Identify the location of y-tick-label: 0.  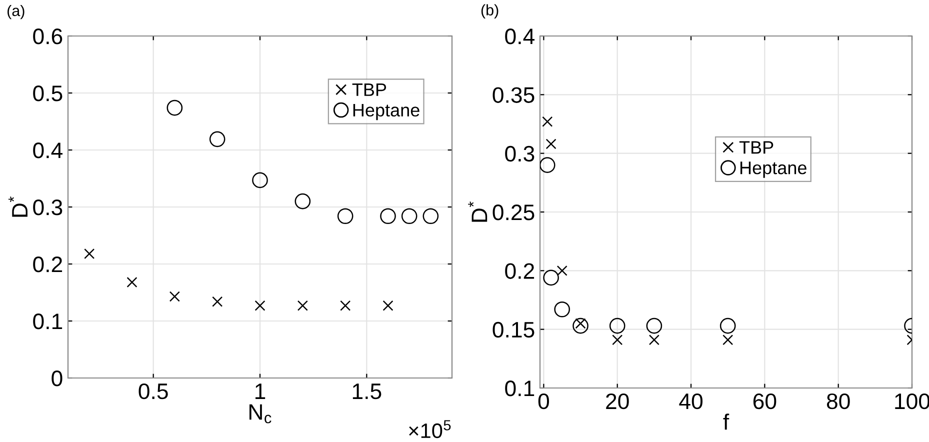
(57, 378).